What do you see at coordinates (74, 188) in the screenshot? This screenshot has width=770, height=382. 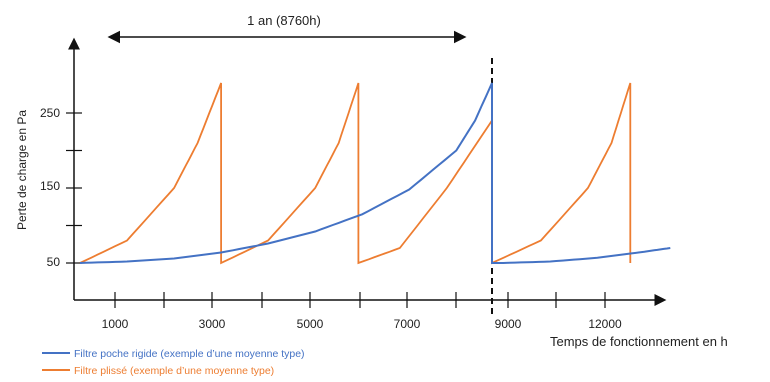 I see `y-ticks` at bounding box center [74, 188].